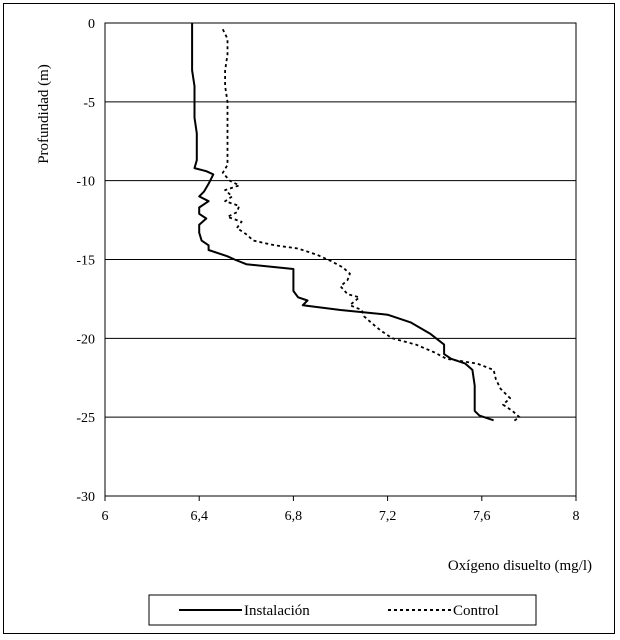 The height and width of the screenshot is (640, 620). Describe the element at coordinates (520, 566) in the screenshot. I see `x-axis-title: Oxígeno disuelto (mg/l)` at that location.